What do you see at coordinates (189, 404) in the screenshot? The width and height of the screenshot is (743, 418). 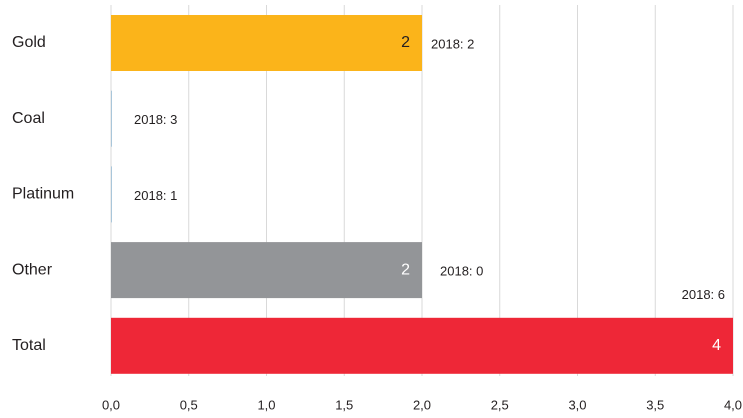 I see `x-tick-label: 0,5` at bounding box center [189, 404].